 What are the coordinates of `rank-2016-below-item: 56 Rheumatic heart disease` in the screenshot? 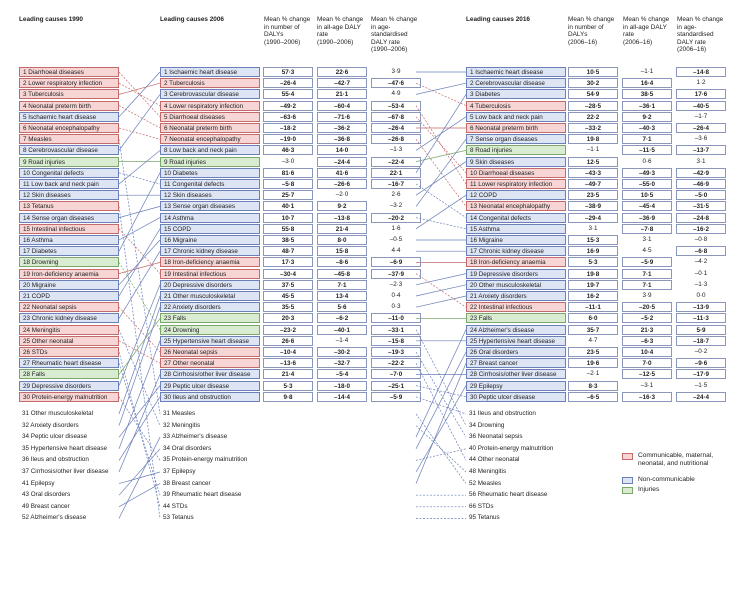 It's located at (508, 495).